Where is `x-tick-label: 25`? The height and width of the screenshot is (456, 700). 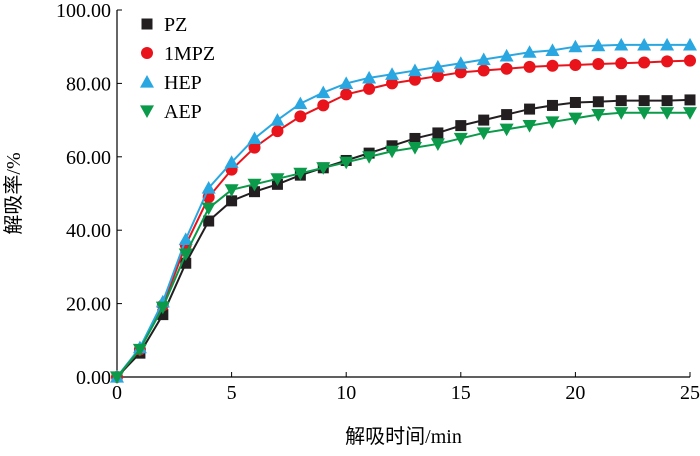 x-tick-label: 25 is located at coordinates (690, 393).